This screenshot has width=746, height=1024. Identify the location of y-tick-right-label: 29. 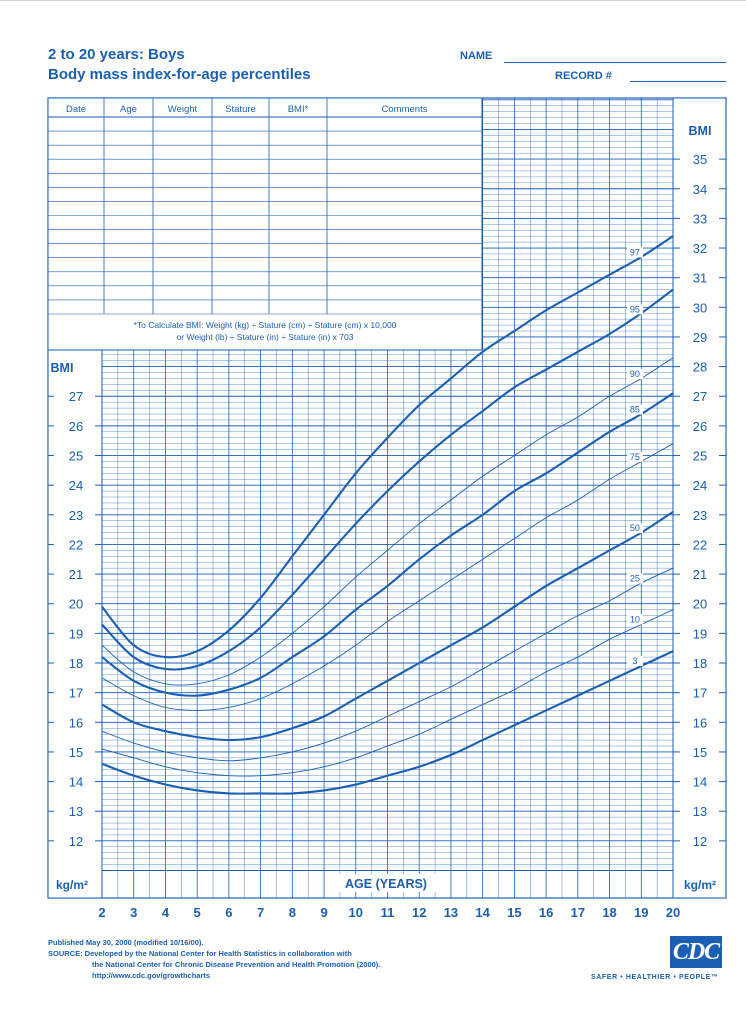
(700, 337).